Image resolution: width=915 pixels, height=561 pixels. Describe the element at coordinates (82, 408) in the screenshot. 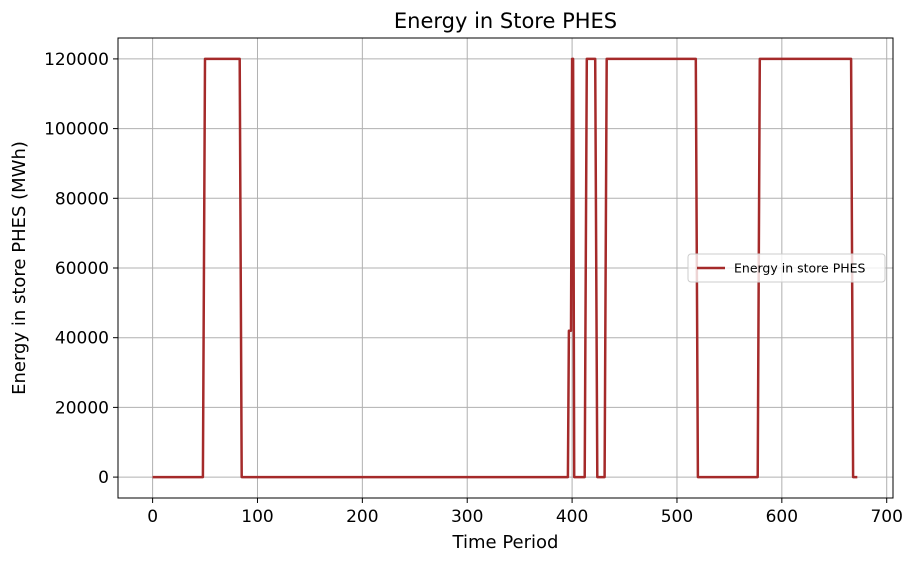

I see `y-tick-label: 20000` at that location.